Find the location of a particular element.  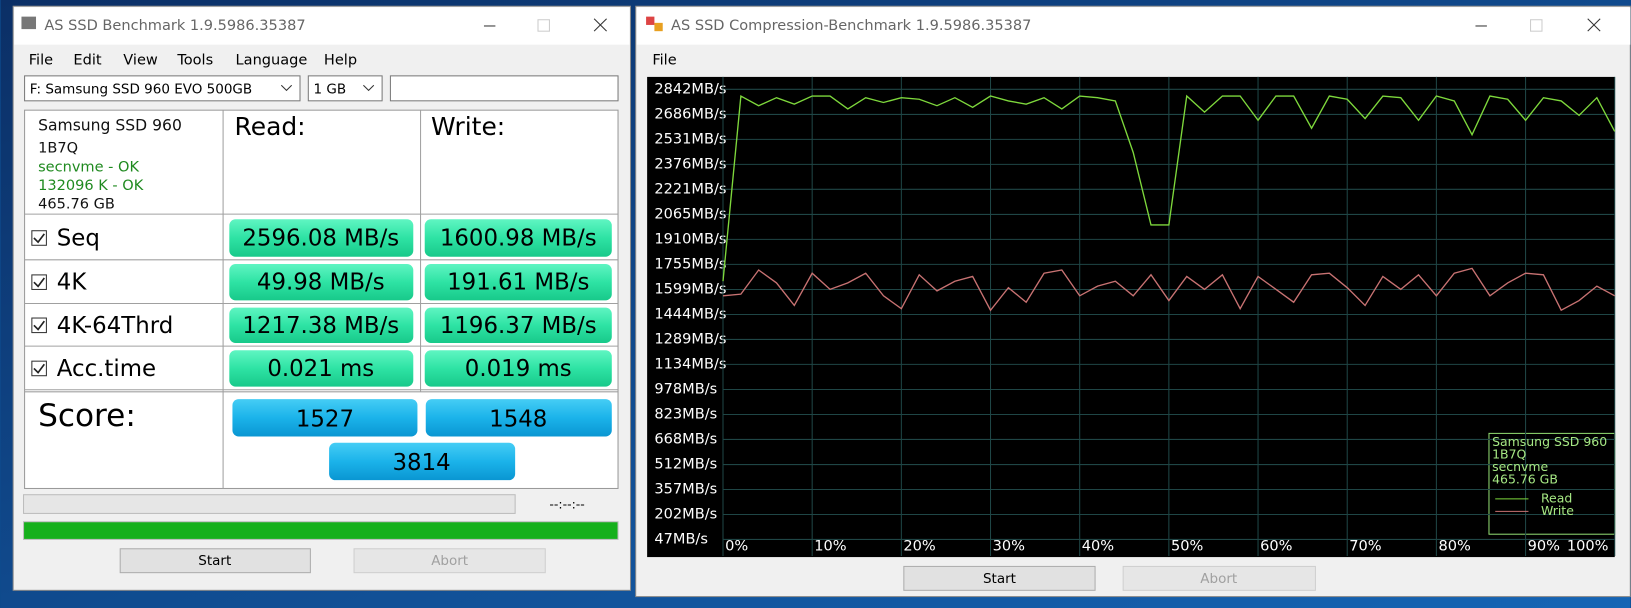

legend-info: Samsung SSD 960 is located at coordinates (1549, 441).